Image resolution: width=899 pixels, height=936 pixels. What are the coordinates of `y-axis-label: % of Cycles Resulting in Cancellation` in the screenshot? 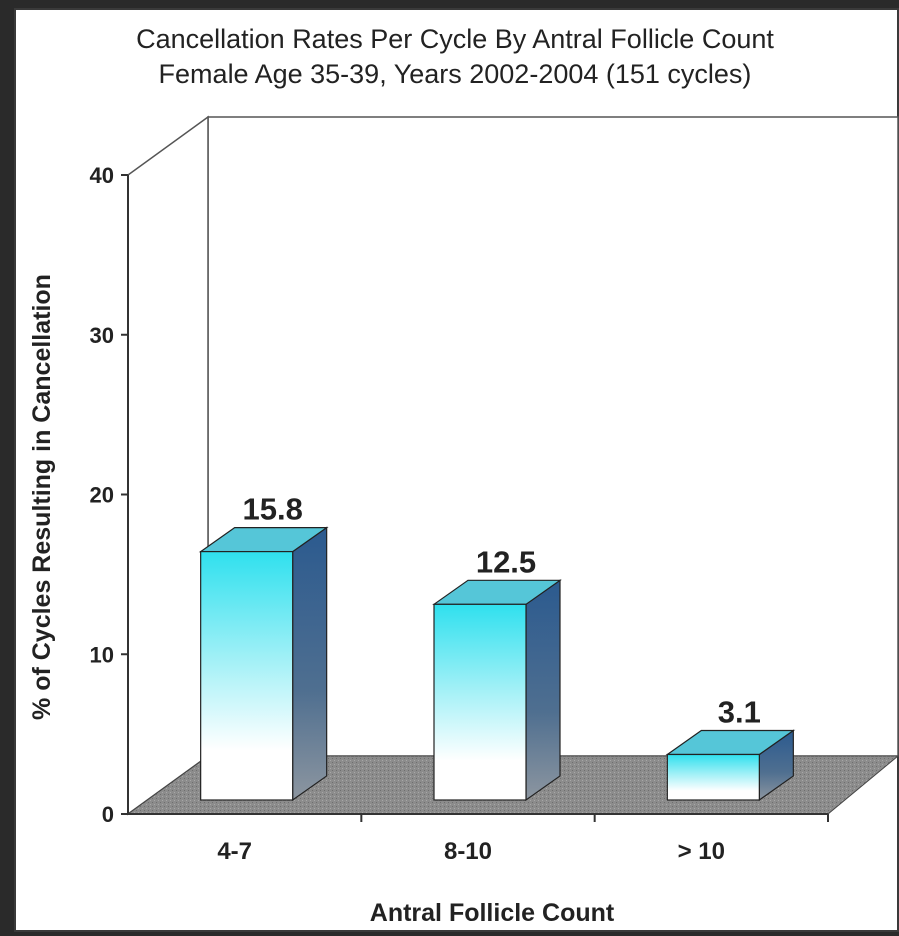 It's located at (42, 497).